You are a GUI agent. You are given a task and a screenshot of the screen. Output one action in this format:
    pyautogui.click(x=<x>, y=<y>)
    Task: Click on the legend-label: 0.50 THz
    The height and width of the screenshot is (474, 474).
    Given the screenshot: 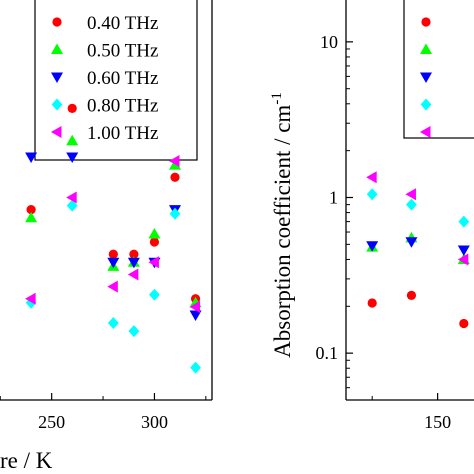 What is the action you would take?
    pyautogui.click(x=122, y=51)
    